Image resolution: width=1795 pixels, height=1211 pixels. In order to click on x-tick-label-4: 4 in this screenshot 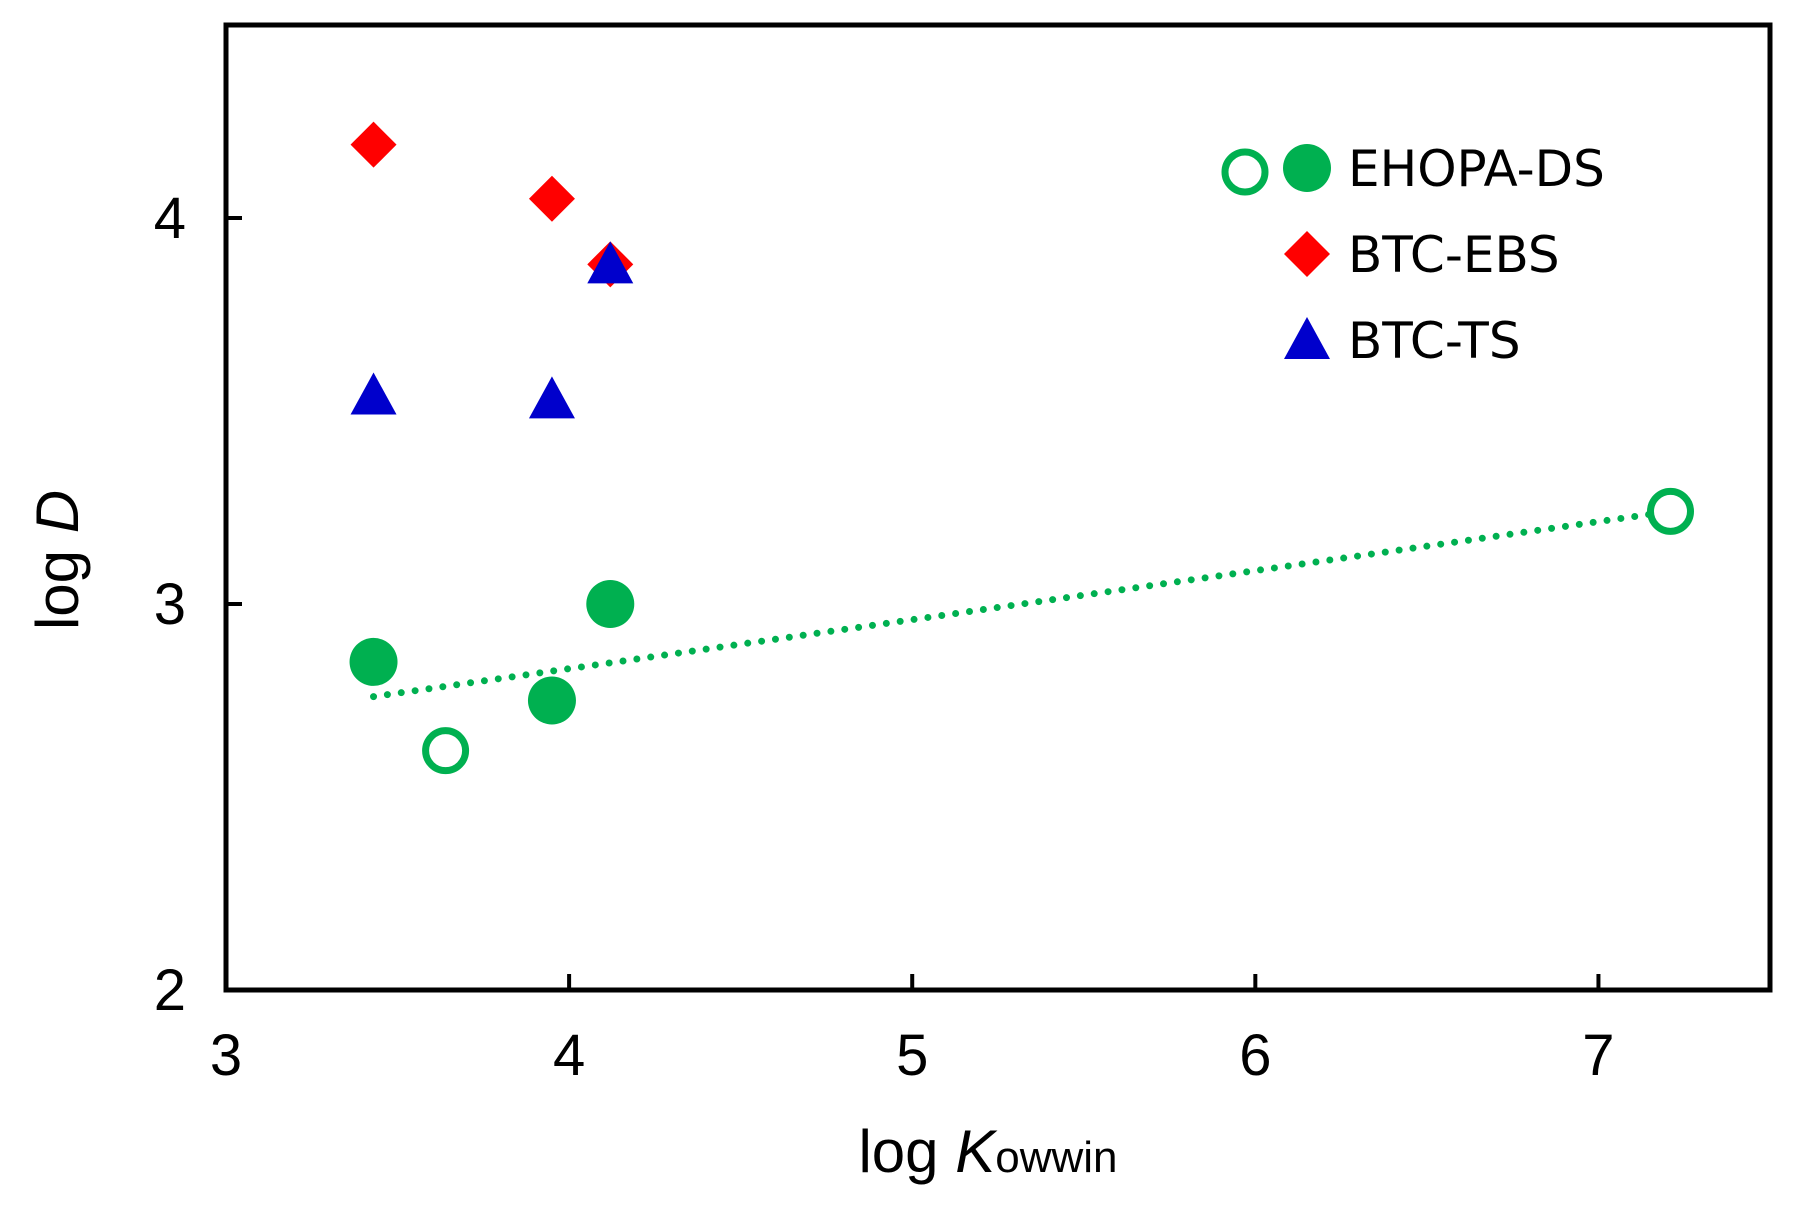, I will do `click(569, 1055)`.